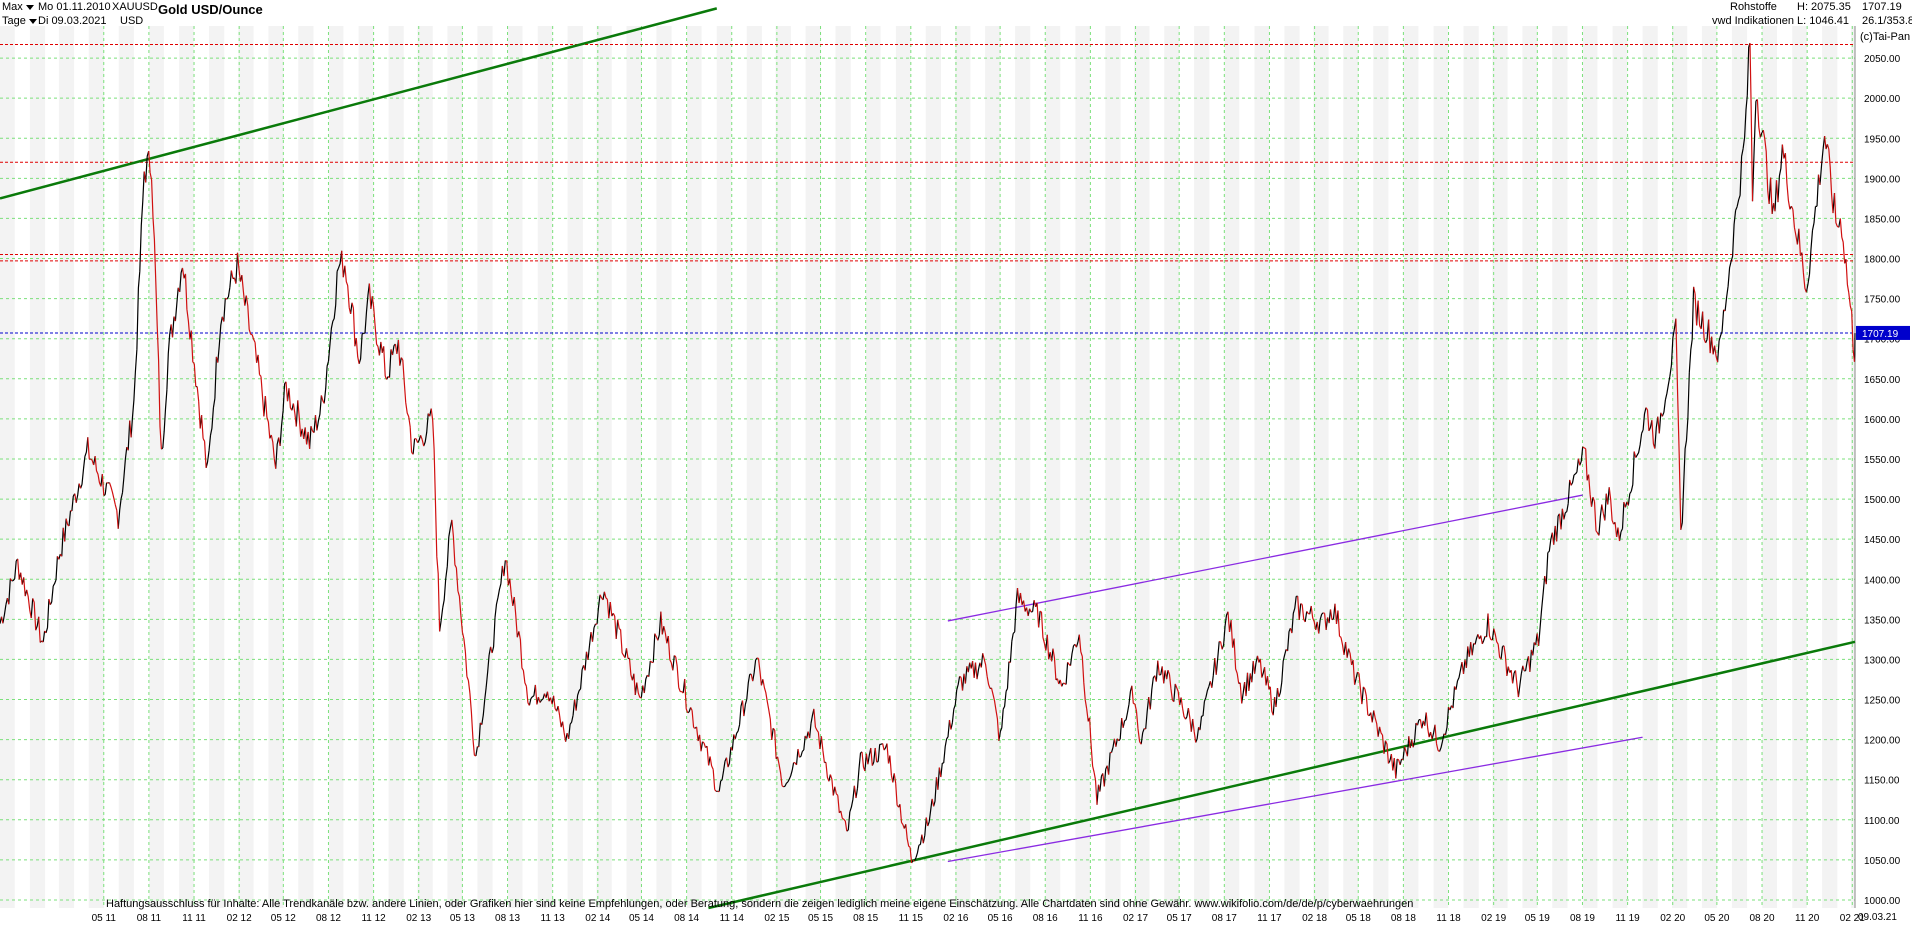 This screenshot has height=929, width=1912. I want to click on x-tick-label: 05 13, so click(462, 918).